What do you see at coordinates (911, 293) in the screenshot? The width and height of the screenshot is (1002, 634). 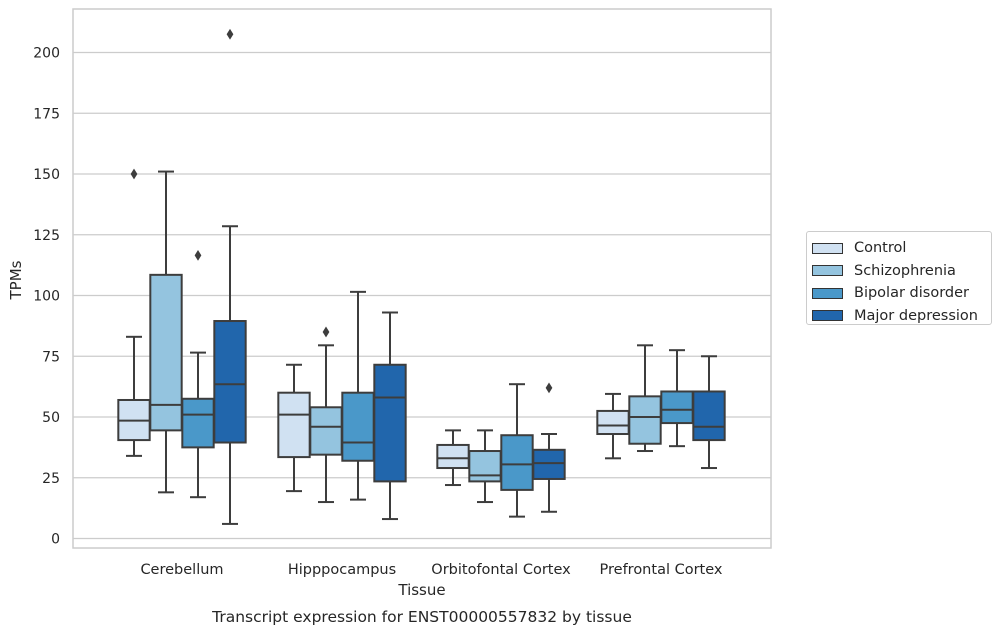 I see `legend-label: Bipolar disorder` at bounding box center [911, 293].